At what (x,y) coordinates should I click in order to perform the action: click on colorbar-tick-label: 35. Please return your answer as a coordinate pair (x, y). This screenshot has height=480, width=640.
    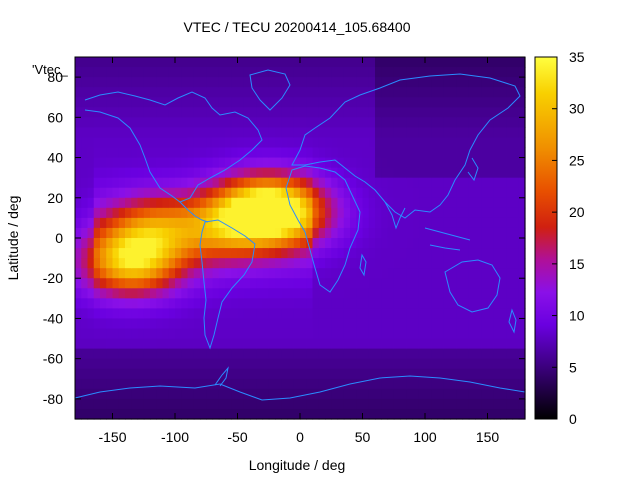
    Looking at the image, I should click on (577, 57).